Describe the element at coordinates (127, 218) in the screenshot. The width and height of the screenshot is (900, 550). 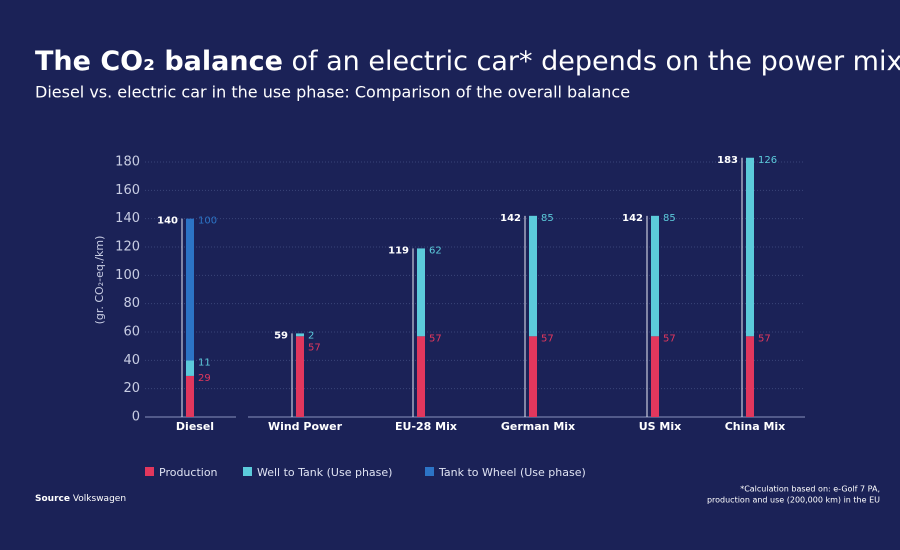
I see `y-tick-label: 140` at that location.